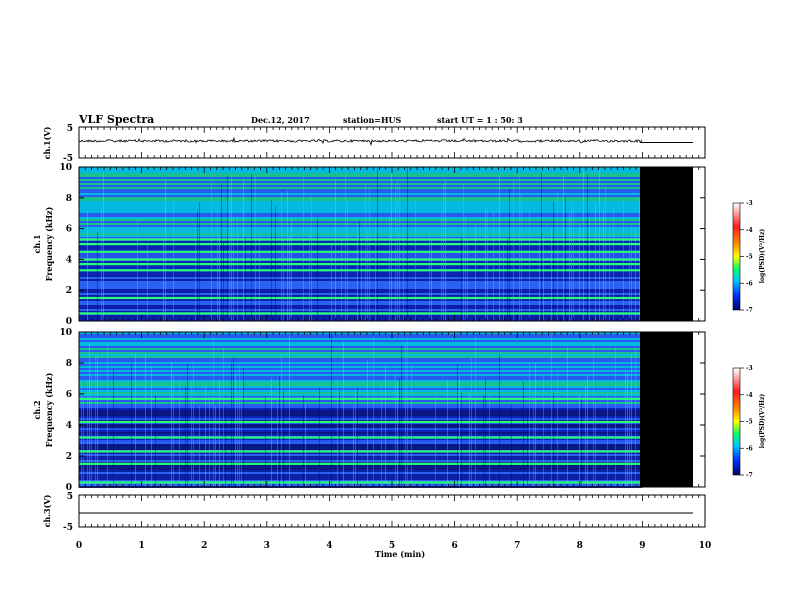  What do you see at coordinates (580, 546) in the screenshot?
I see `x-tick-label: 8` at bounding box center [580, 546].